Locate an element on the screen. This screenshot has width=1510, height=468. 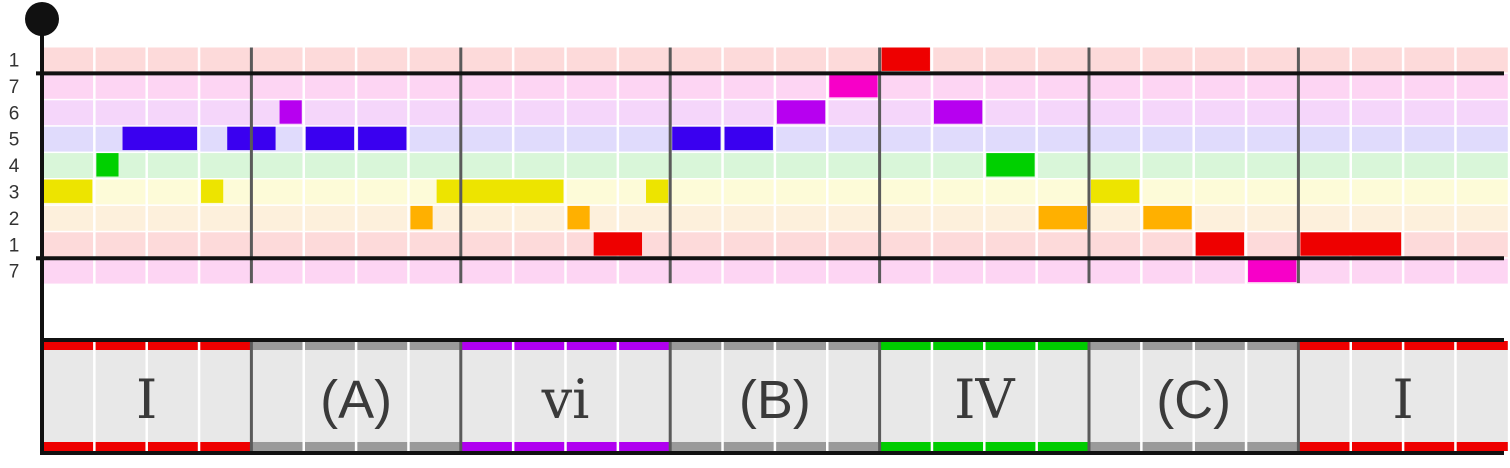
chord-label: (A) is located at coordinates (356, 400).